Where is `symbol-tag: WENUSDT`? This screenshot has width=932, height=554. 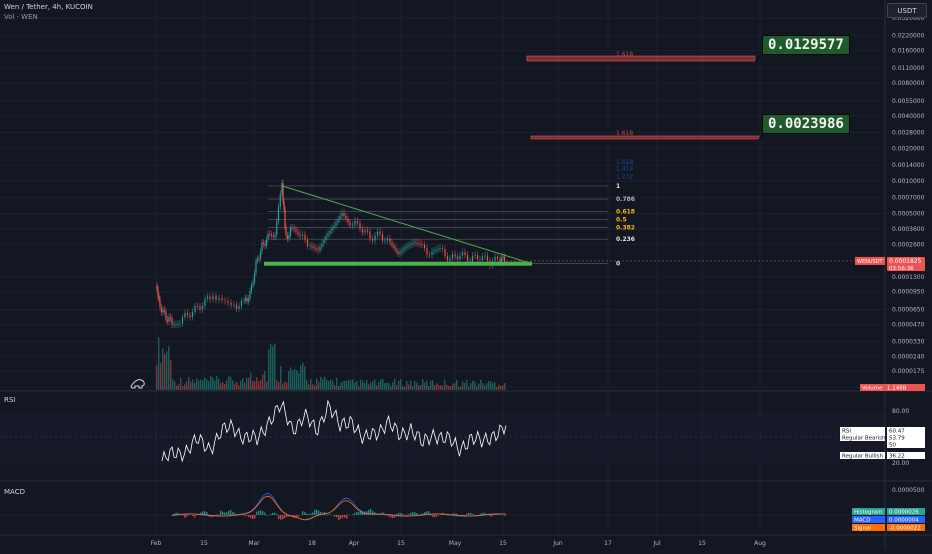 symbol-tag: WENUSDT is located at coordinates (870, 262).